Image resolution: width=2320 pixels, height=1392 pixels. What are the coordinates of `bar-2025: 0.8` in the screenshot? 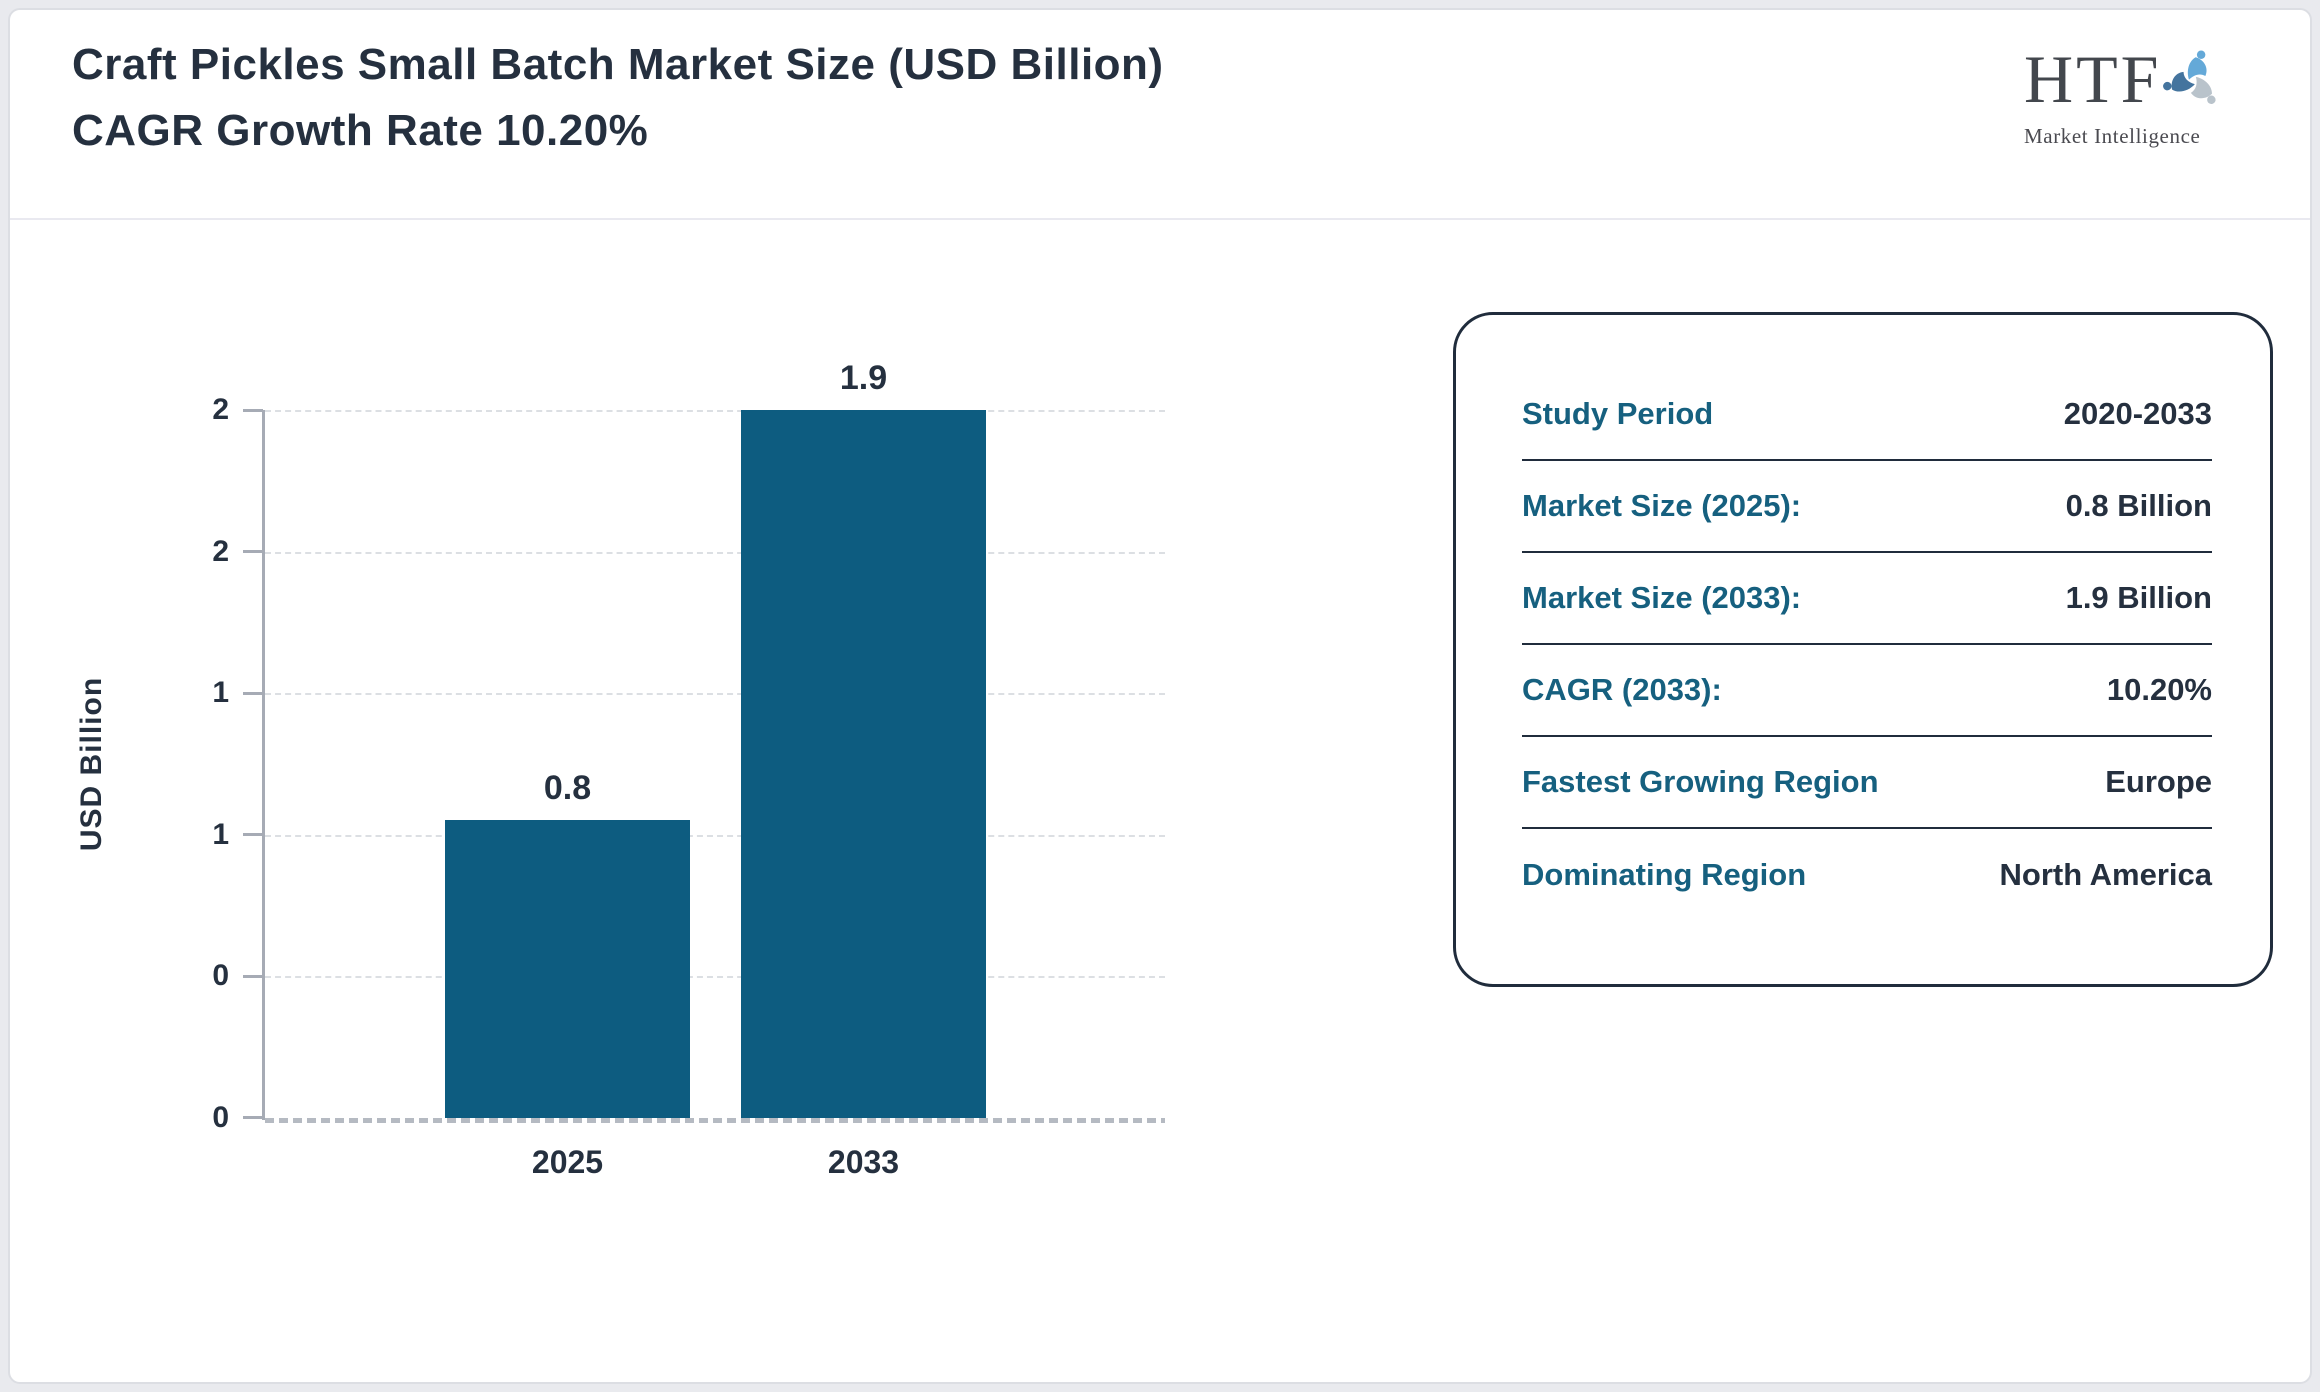 It's located at (567, 943).